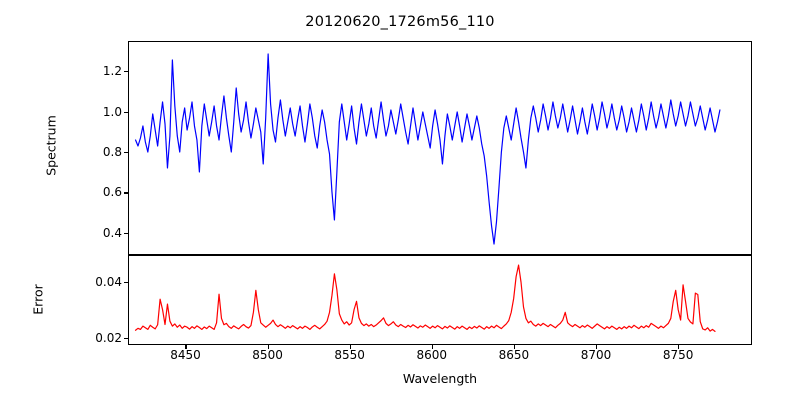  Describe the element at coordinates (400, 22) in the screenshot. I see `figure-title: 20120620_1726m56_110` at that location.